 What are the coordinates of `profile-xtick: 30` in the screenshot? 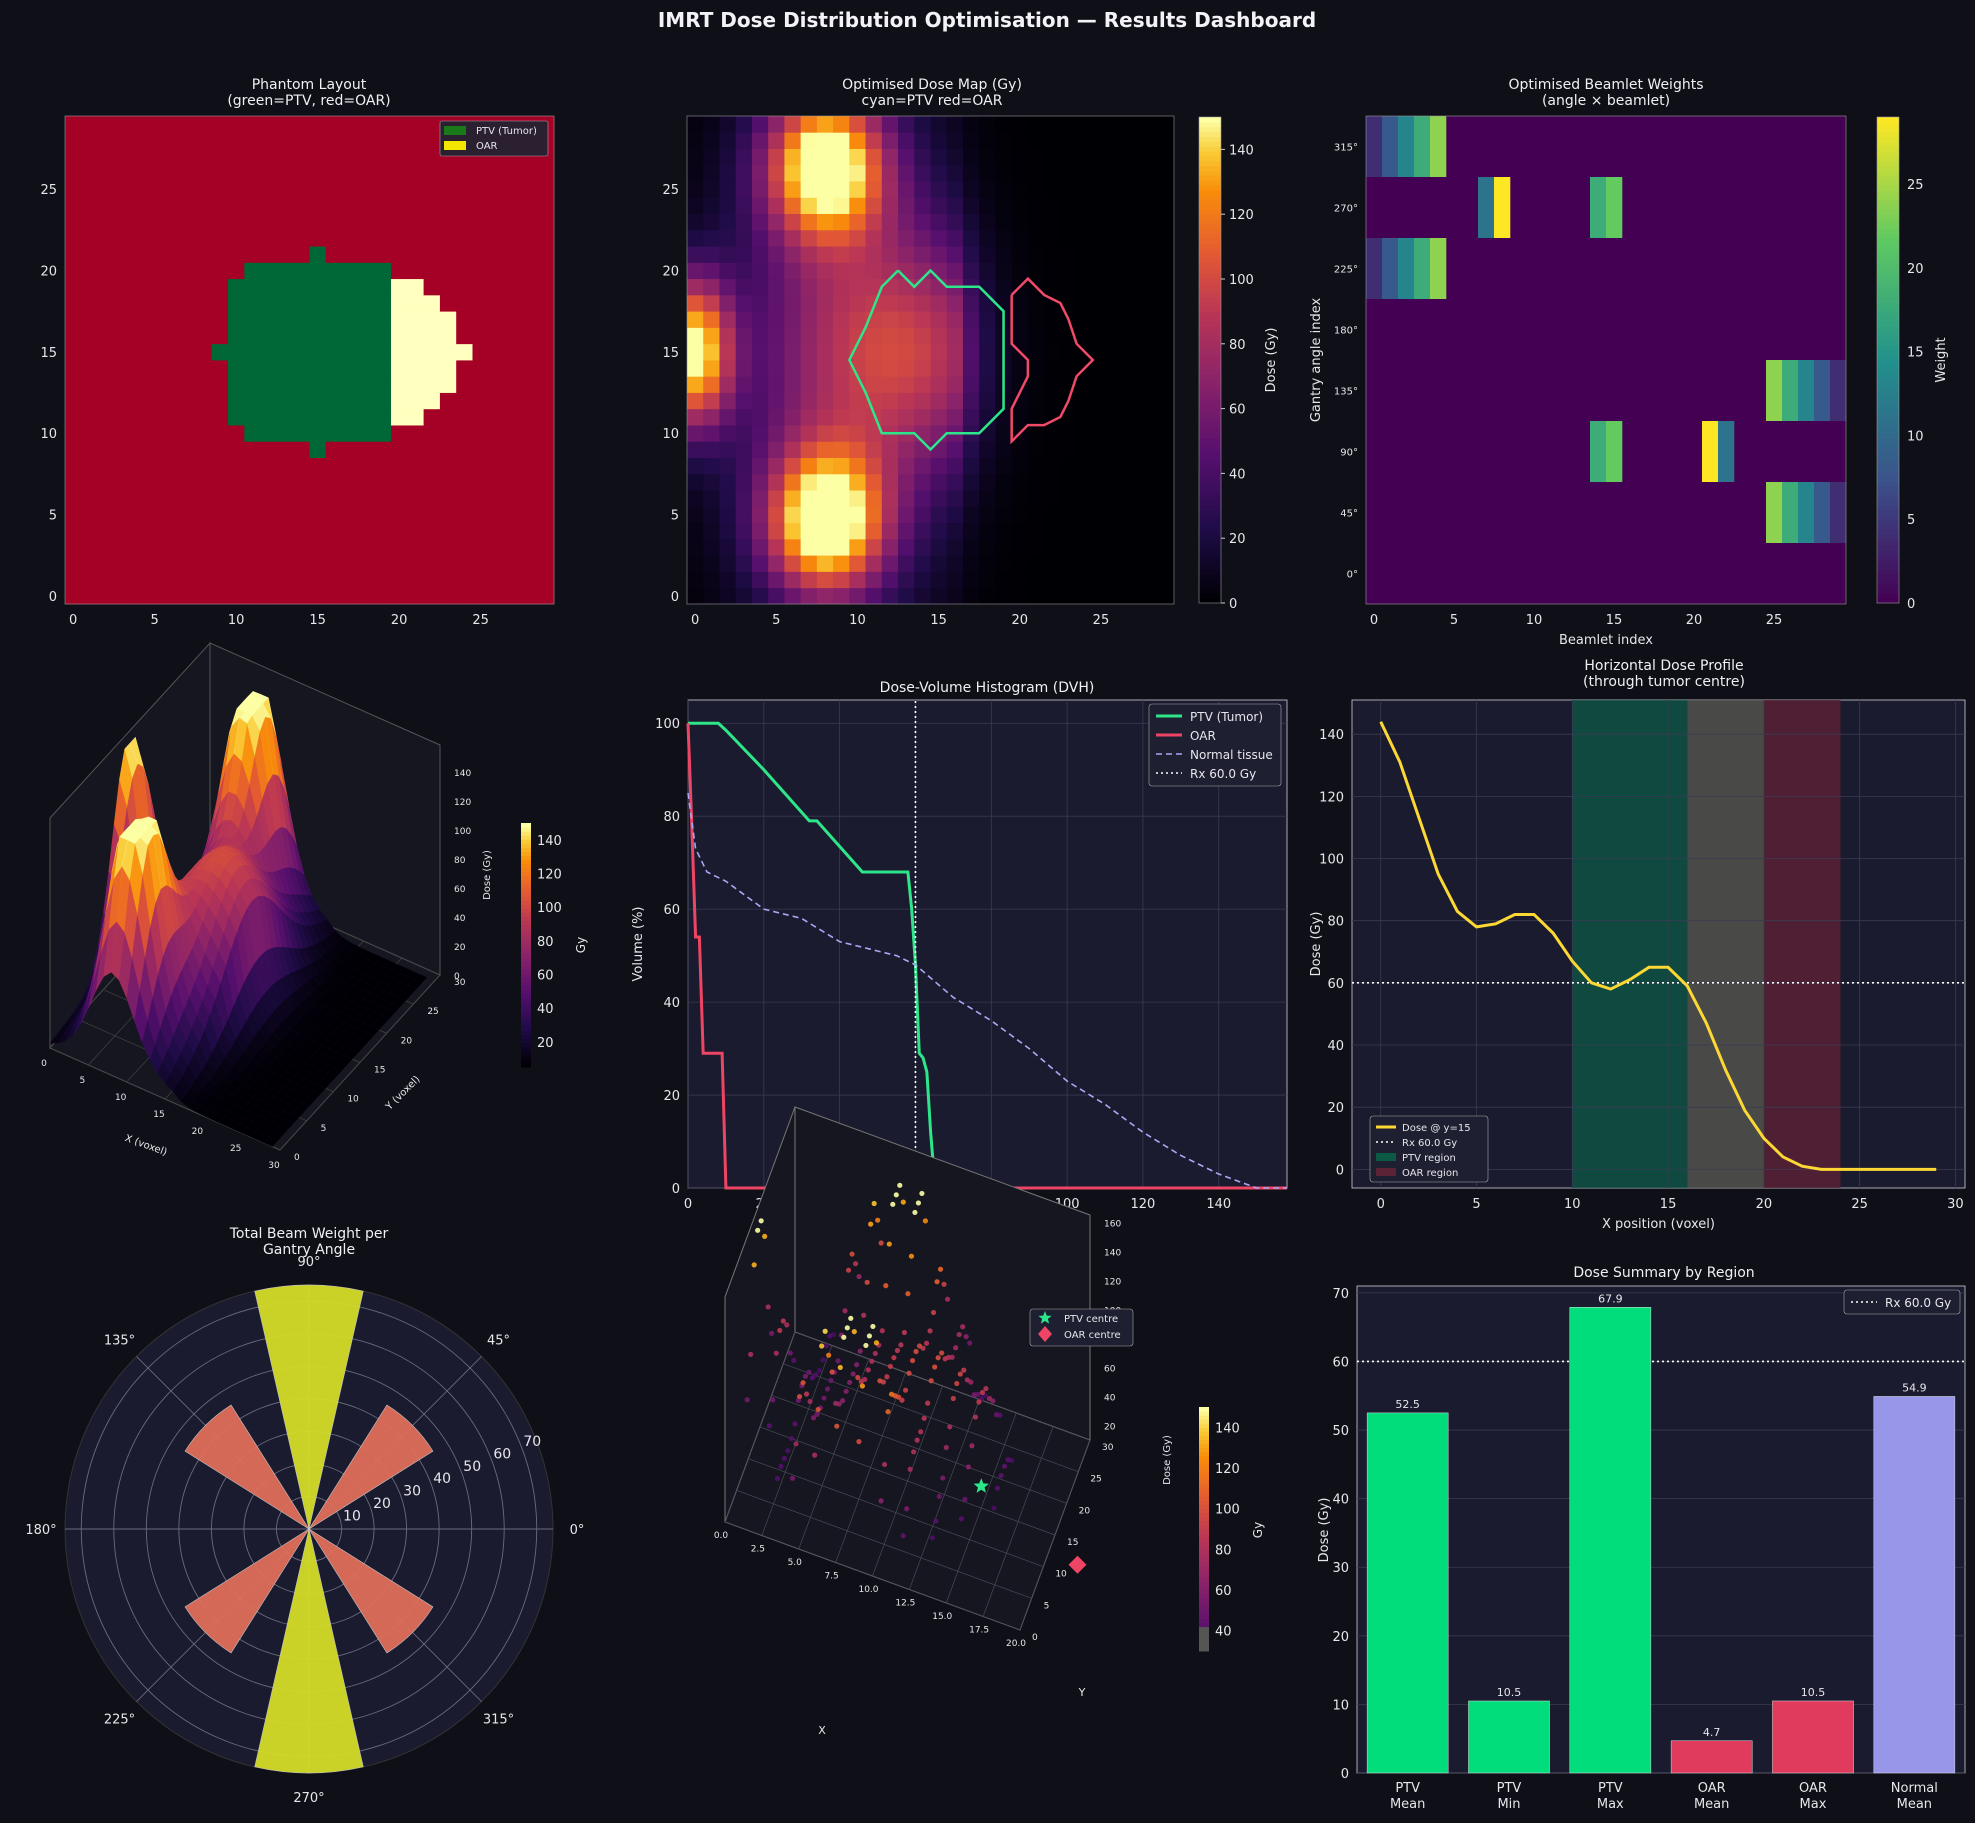 It's located at (1955, 1204).